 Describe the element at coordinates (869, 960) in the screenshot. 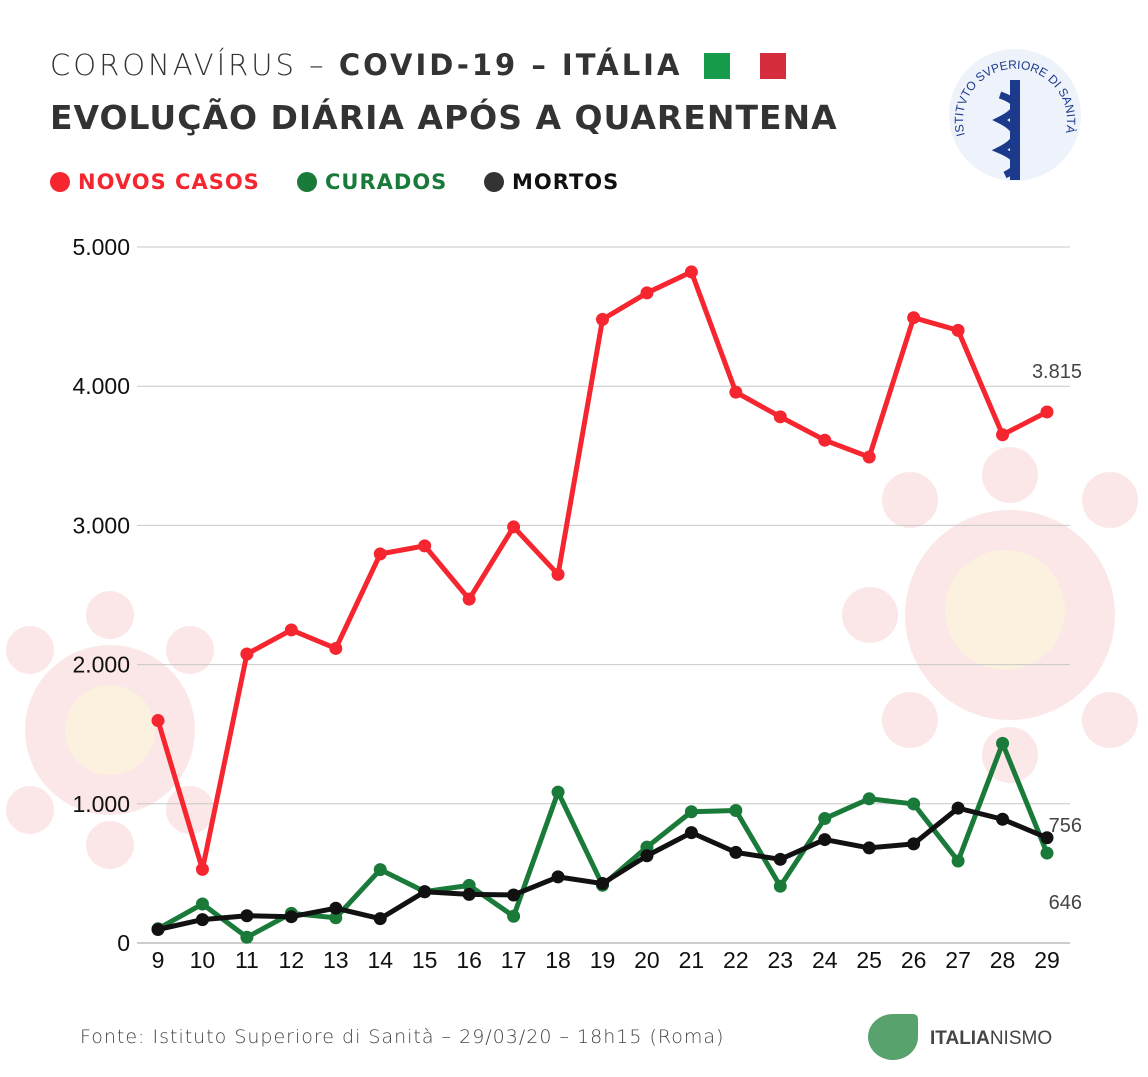

I see `x-tick-label: 25` at that location.